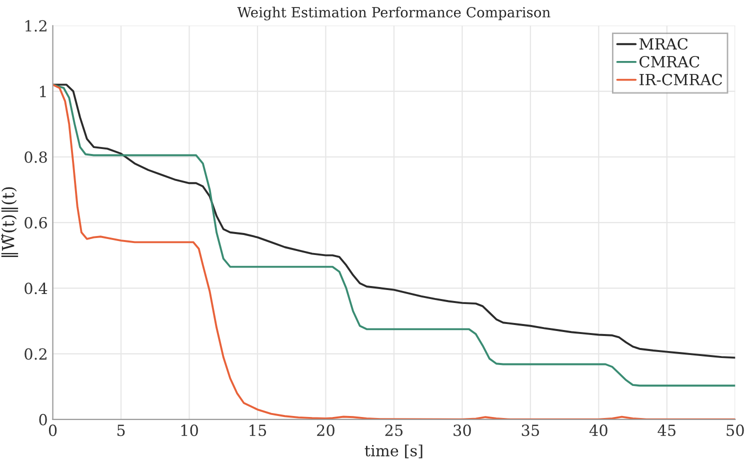 The image size is (754, 466). I want to click on chart-title: Weight Estimation Performance Comparison, so click(393, 13).